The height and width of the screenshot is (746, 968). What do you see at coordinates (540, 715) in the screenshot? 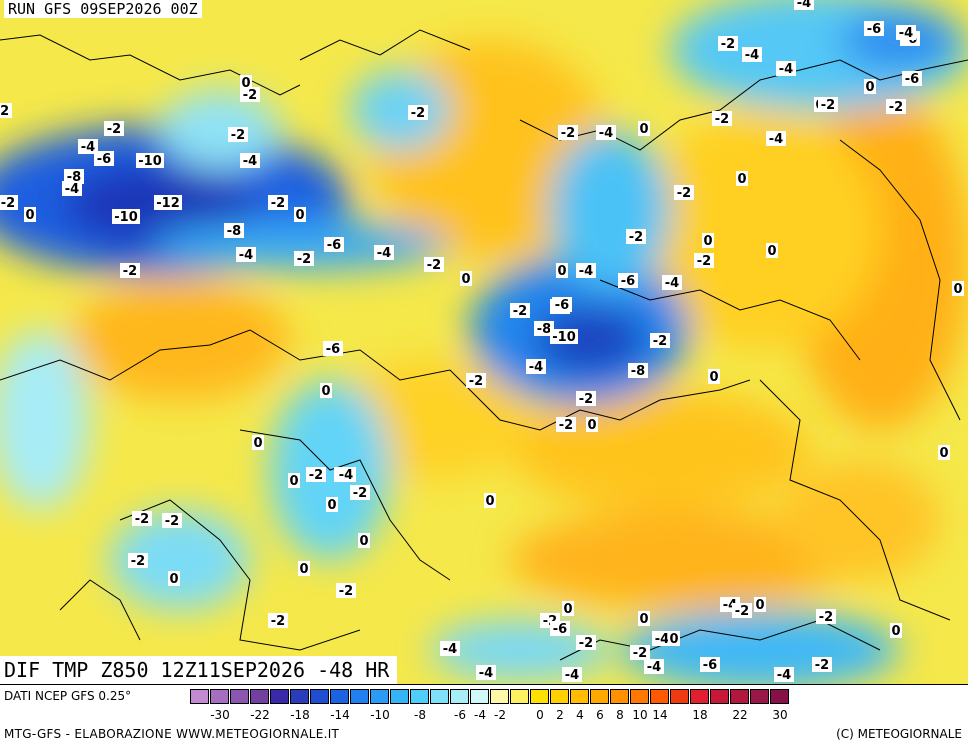
I see `color-scale-tick-label: 0` at bounding box center [540, 715].